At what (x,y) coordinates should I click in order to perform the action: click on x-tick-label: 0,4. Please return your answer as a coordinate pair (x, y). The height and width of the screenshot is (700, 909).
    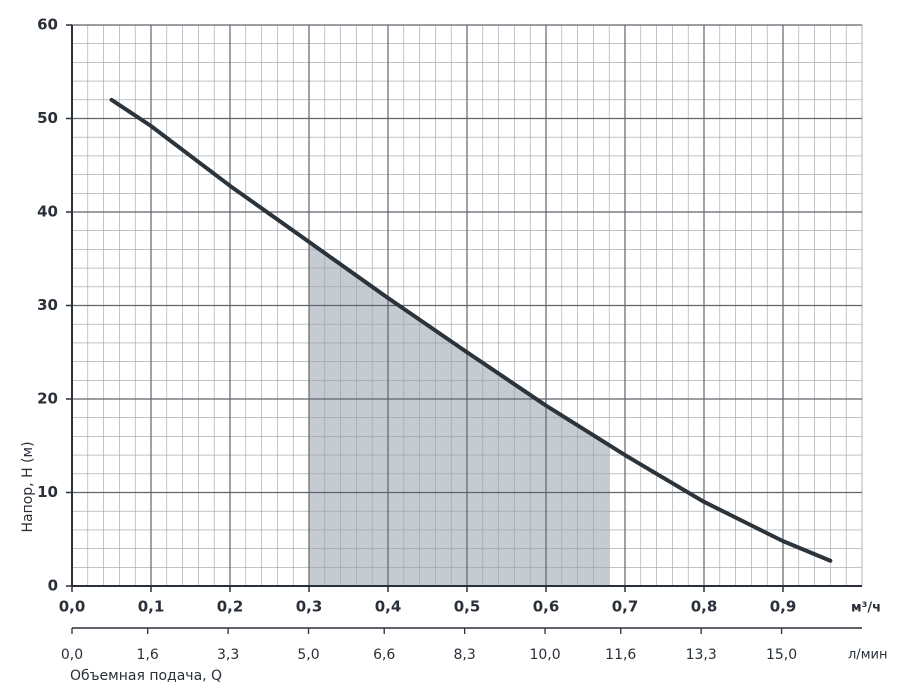
    Looking at the image, I should click on (388, 607).